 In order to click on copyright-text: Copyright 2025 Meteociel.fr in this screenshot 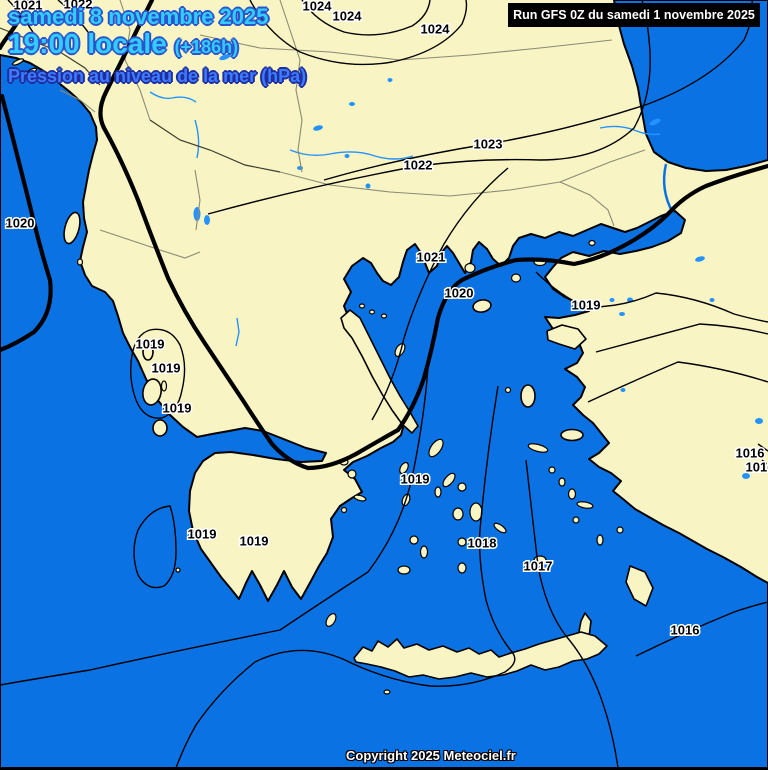, I will do `click(431, 755)`.